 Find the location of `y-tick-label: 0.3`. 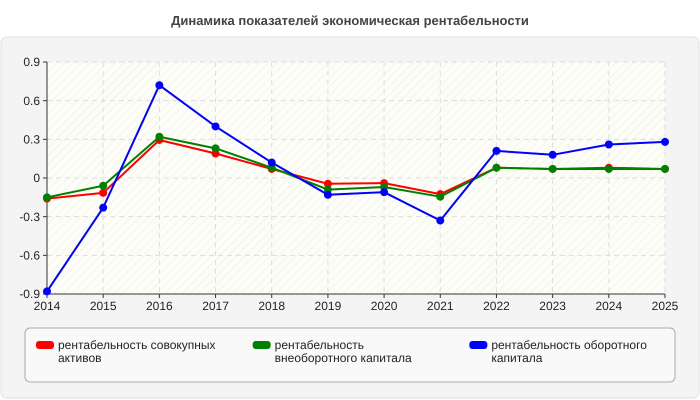

y-tick-label: 0.3 is located at coordinates (31, 139).